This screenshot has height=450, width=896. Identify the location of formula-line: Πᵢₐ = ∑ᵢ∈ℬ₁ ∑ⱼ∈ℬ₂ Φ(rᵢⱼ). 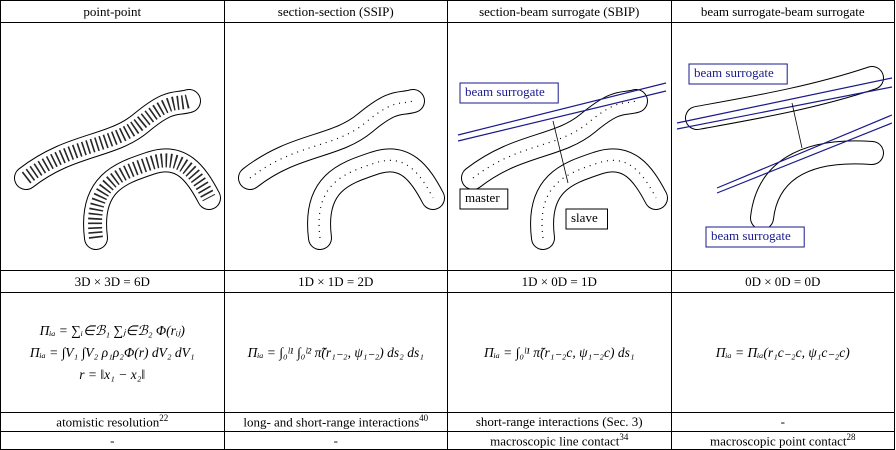
(112, 330).